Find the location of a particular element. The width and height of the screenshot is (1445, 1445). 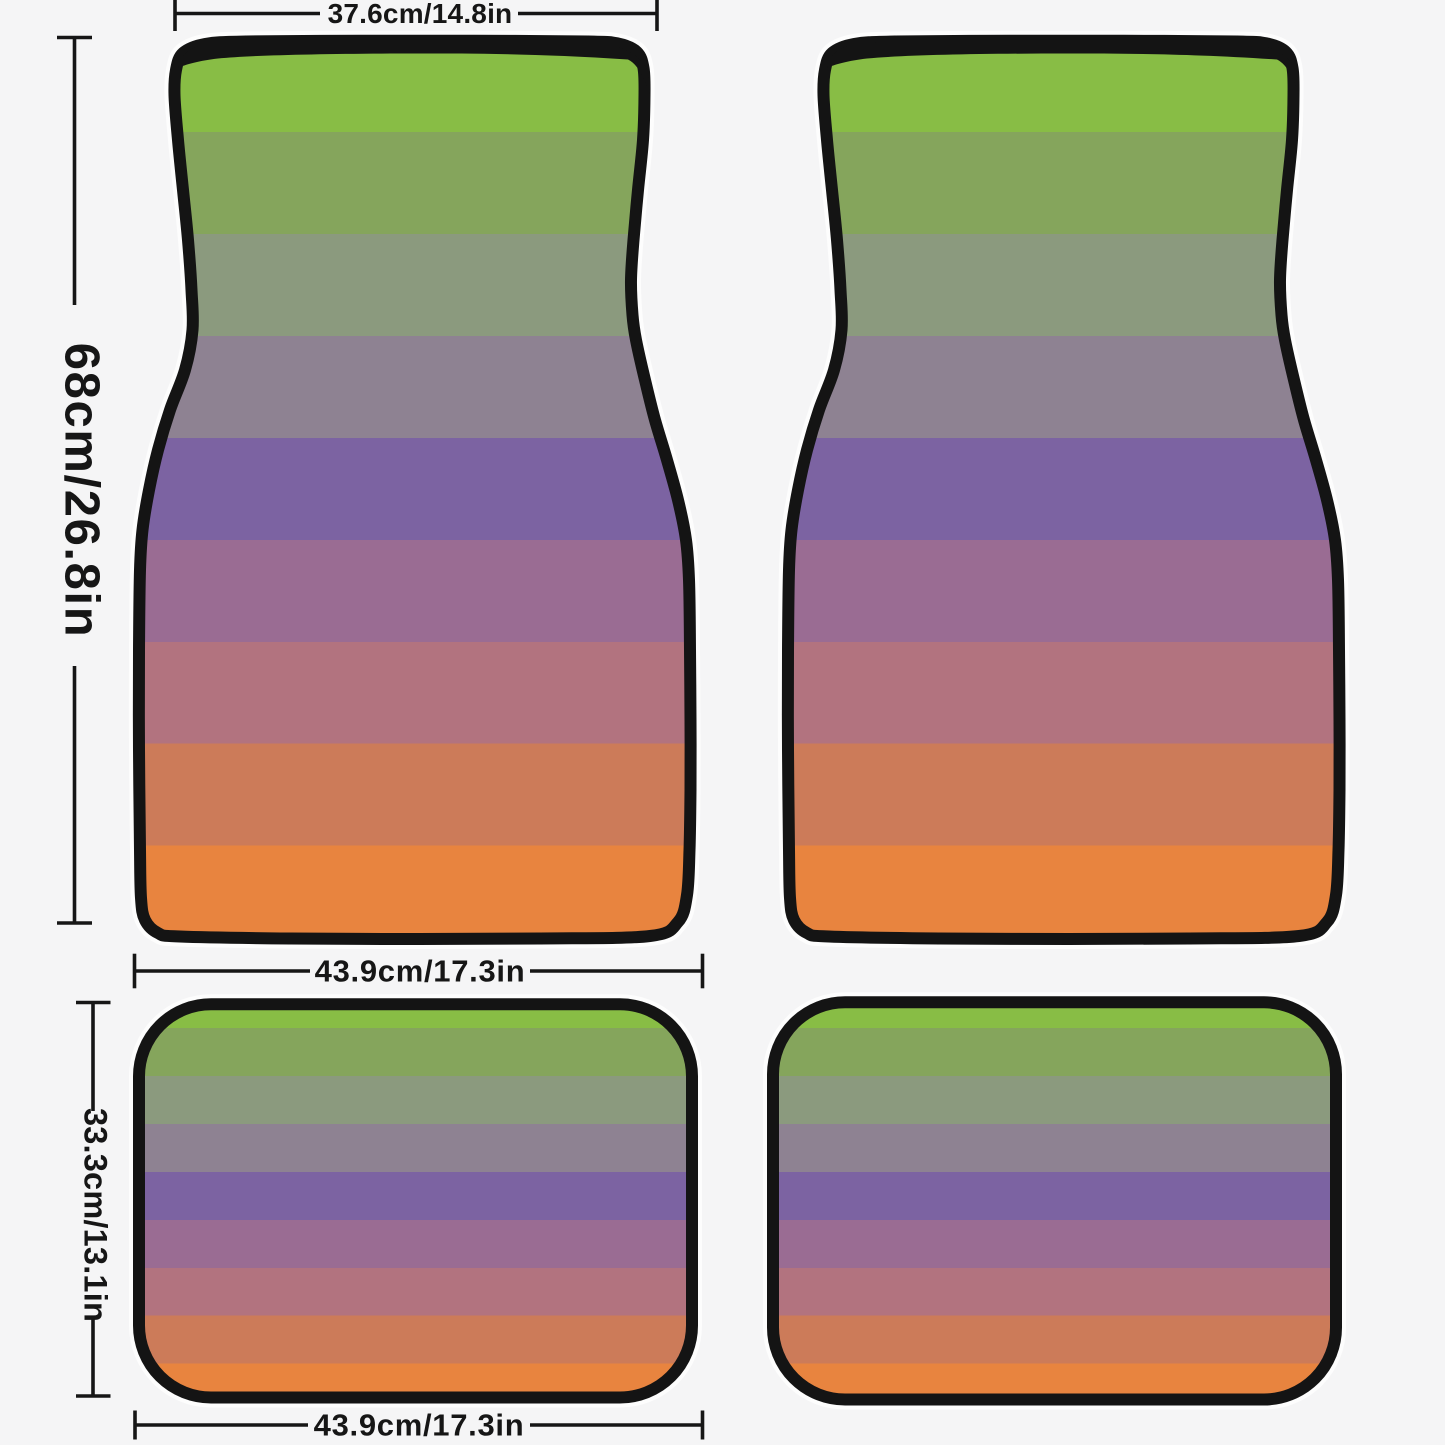

svg-text: 37.6cm/14.8in is located at coordinates (420, 14).